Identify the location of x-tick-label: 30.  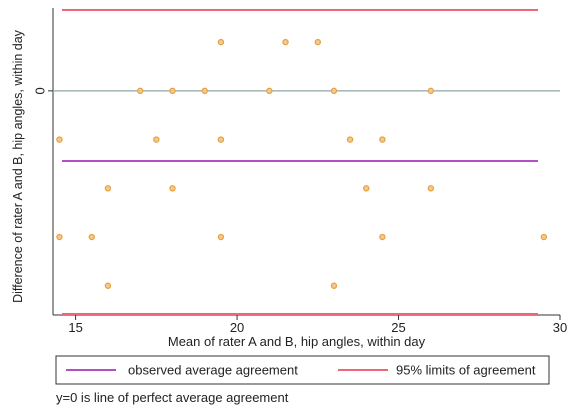
(560, 327).